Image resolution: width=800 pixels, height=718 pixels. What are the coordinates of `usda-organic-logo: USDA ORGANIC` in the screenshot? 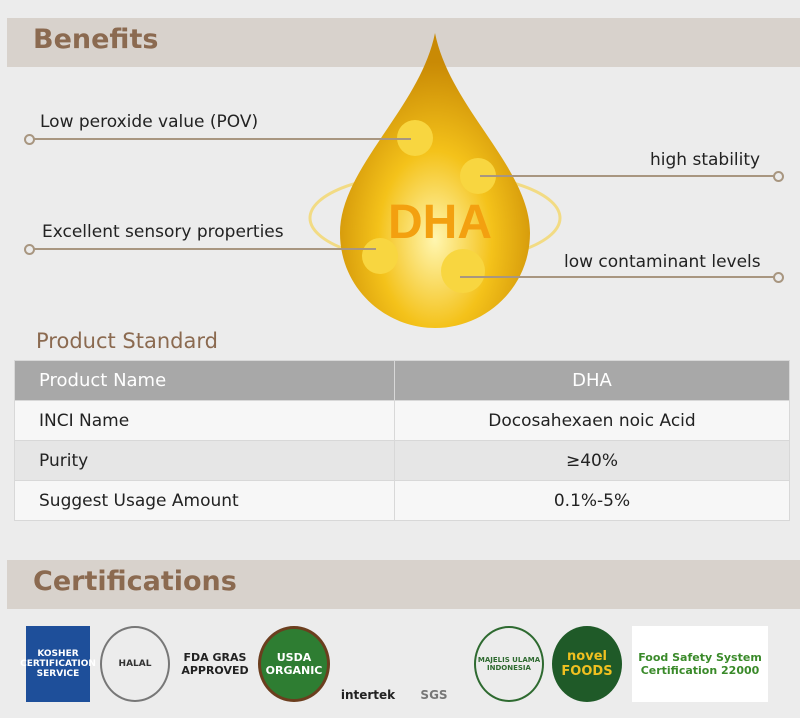 It's located at (294, 664).